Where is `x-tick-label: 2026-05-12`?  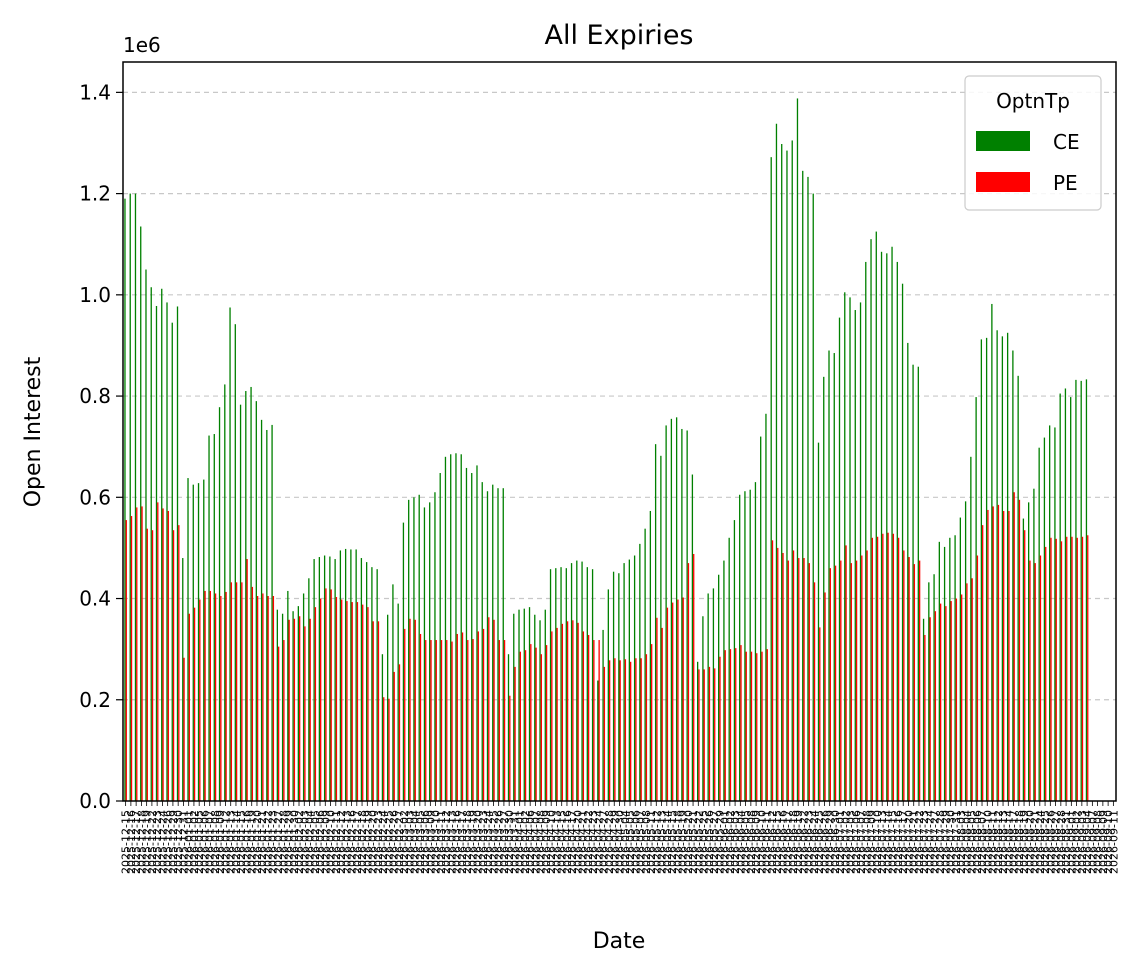 x-tick-label: 2026-05-12 is located at coordinates (656, 842).